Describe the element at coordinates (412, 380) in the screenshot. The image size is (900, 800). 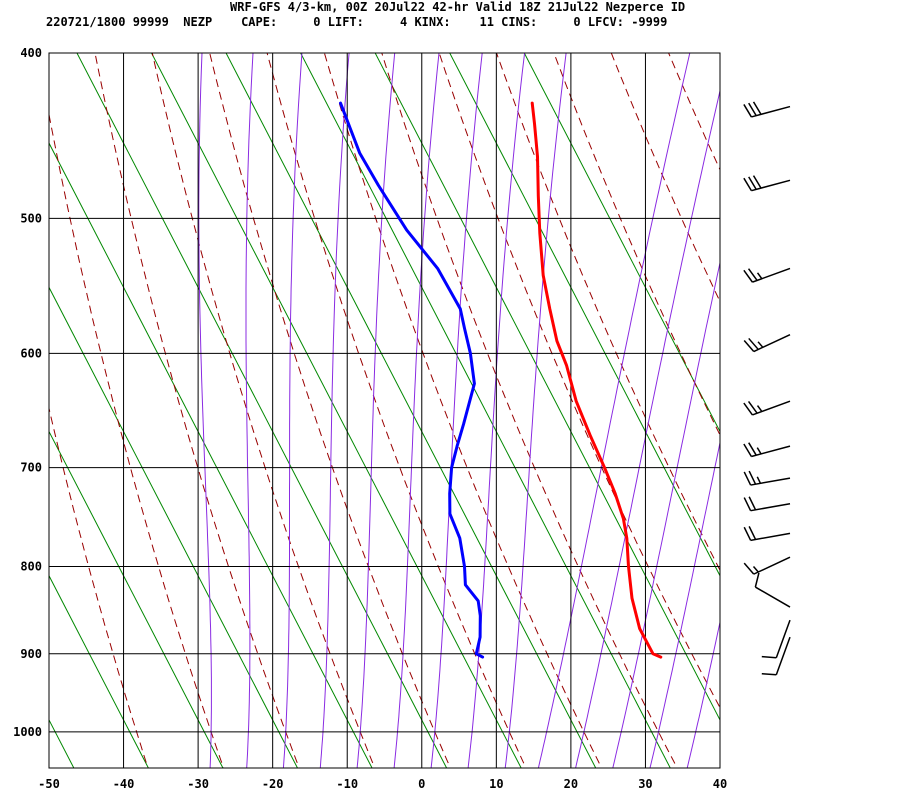
I see `dewpoint-line` at that location.